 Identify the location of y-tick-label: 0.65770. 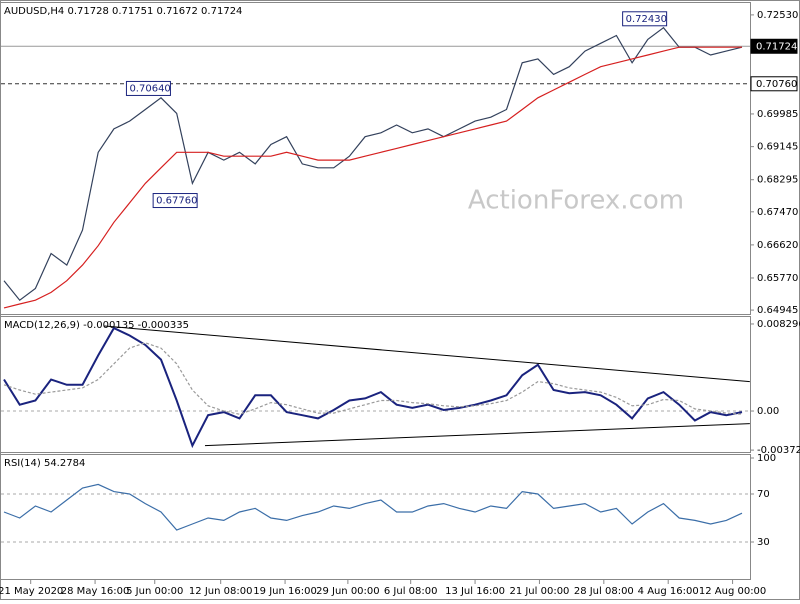
(777, 278).